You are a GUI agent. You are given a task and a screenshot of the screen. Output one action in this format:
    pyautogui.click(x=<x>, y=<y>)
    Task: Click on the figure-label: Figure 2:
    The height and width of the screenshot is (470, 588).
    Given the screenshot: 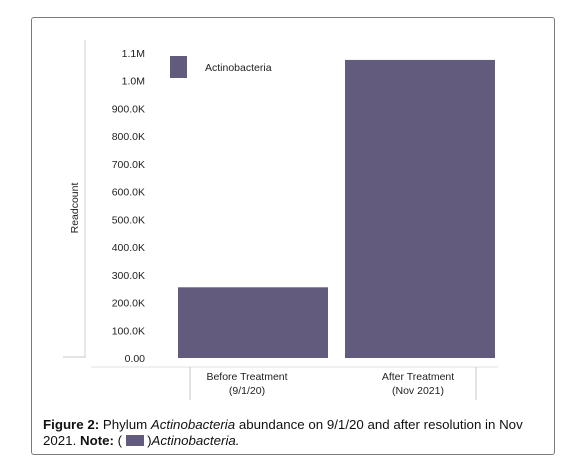 What is the action you would take?
    pyautogui.click(x=71, y=424)
    